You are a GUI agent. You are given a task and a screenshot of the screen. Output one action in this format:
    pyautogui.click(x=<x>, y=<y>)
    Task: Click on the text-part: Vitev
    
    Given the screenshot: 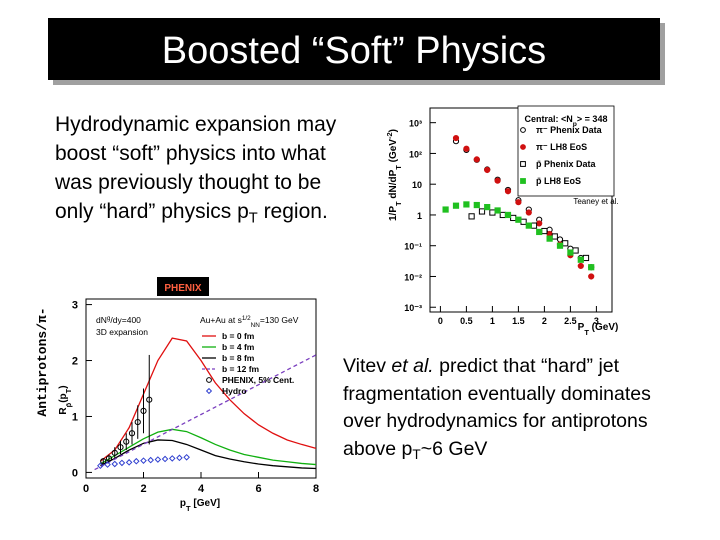 What is the action you would take?
    pyautogui.click(x=367, y=366)
    